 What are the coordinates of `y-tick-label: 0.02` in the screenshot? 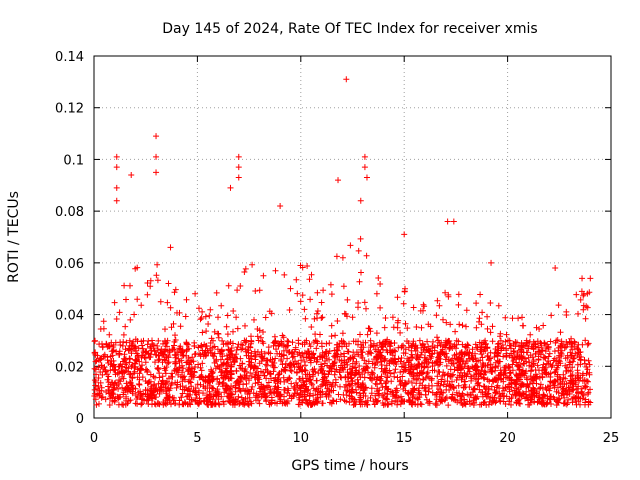 It's located at (69, 367).